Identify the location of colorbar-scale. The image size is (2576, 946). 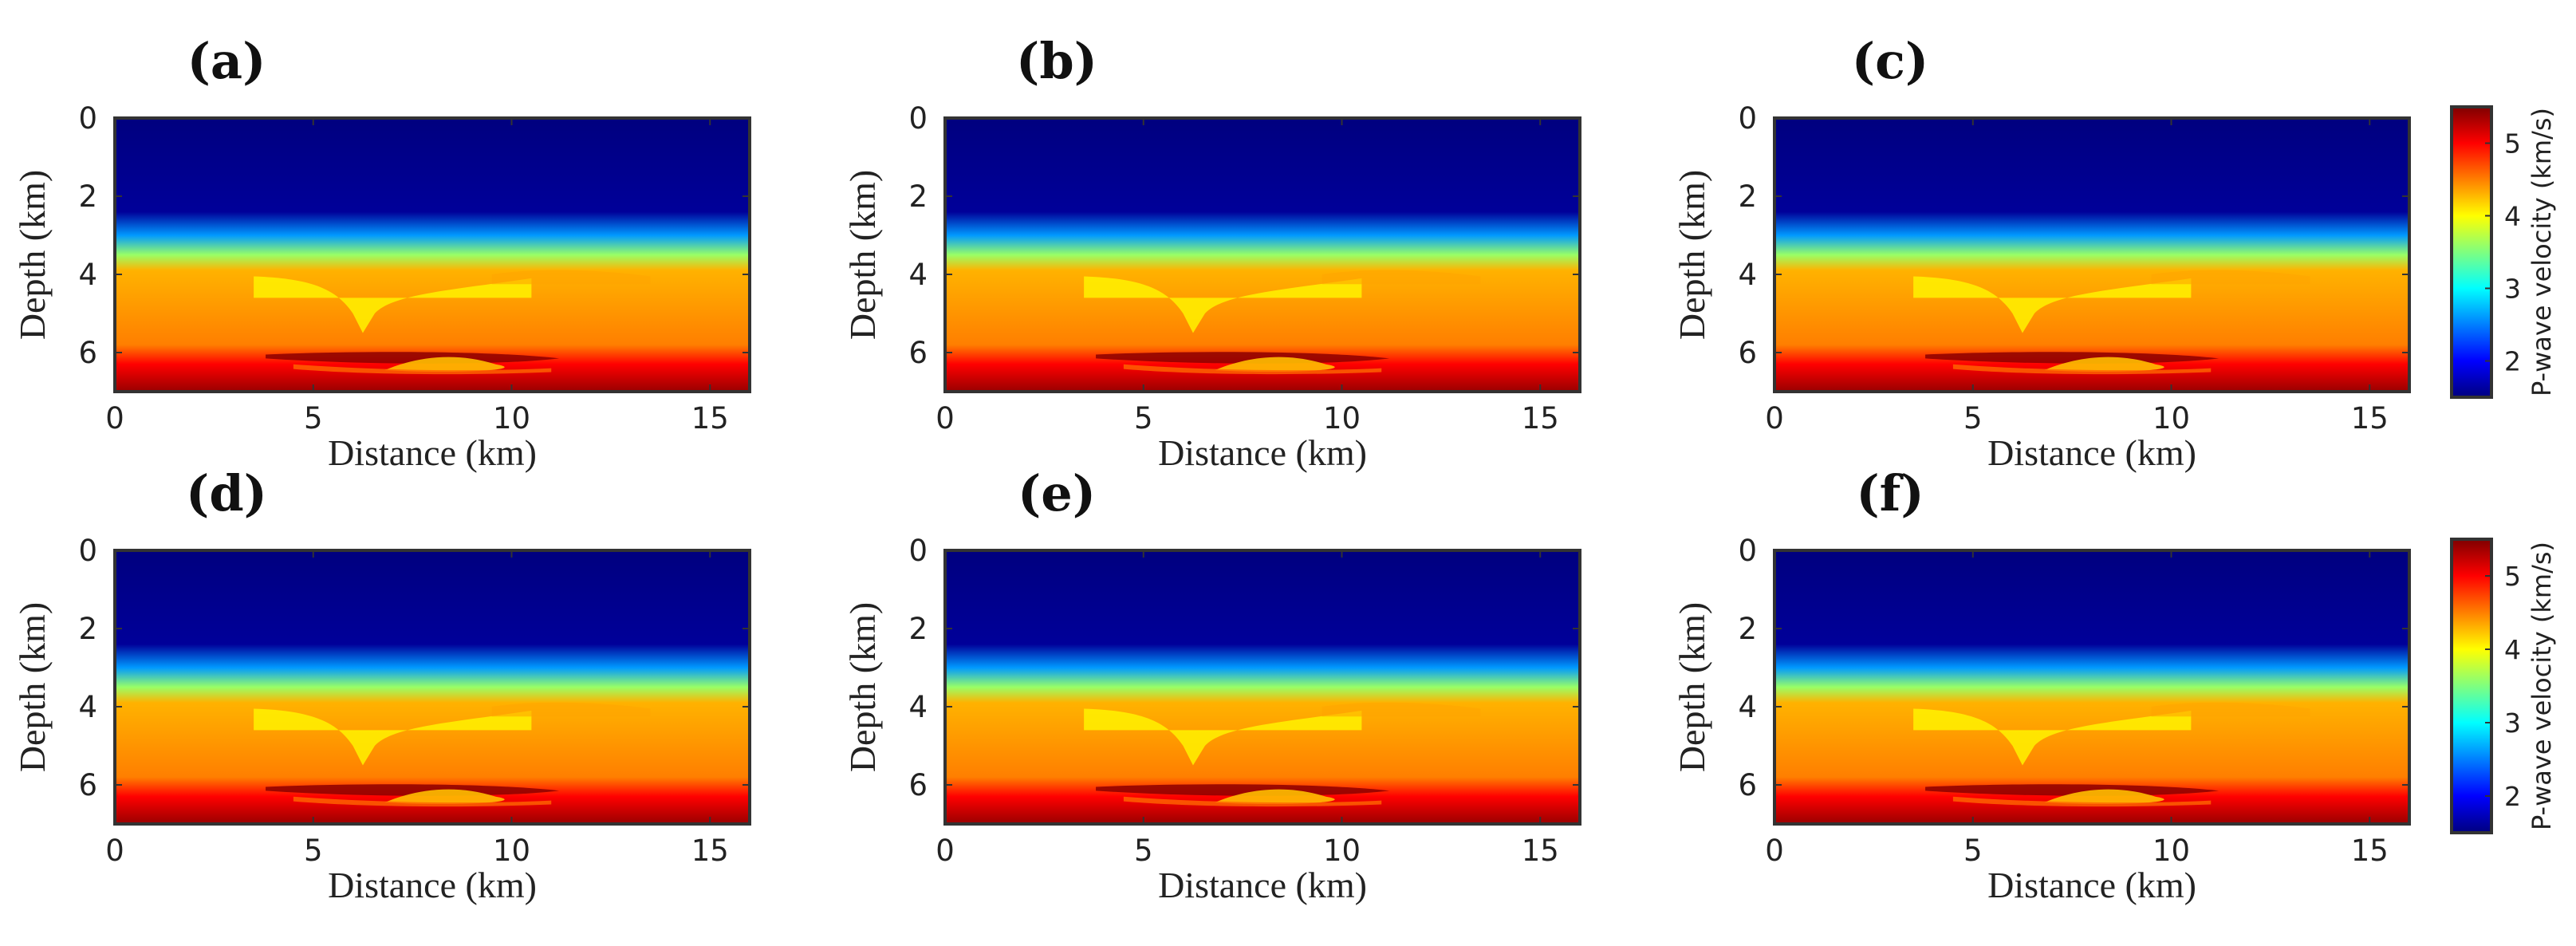
(2471, 252).